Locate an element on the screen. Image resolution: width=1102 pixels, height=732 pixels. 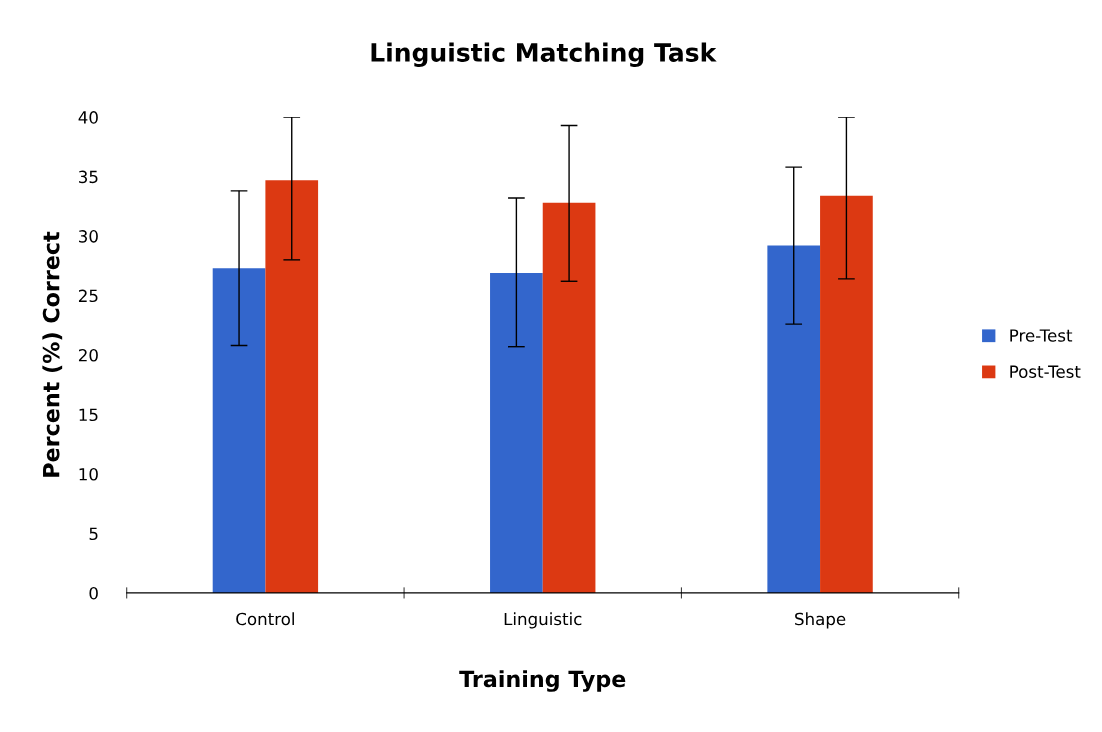
y-tick-label: 20 is located at coordinates (88, 355).